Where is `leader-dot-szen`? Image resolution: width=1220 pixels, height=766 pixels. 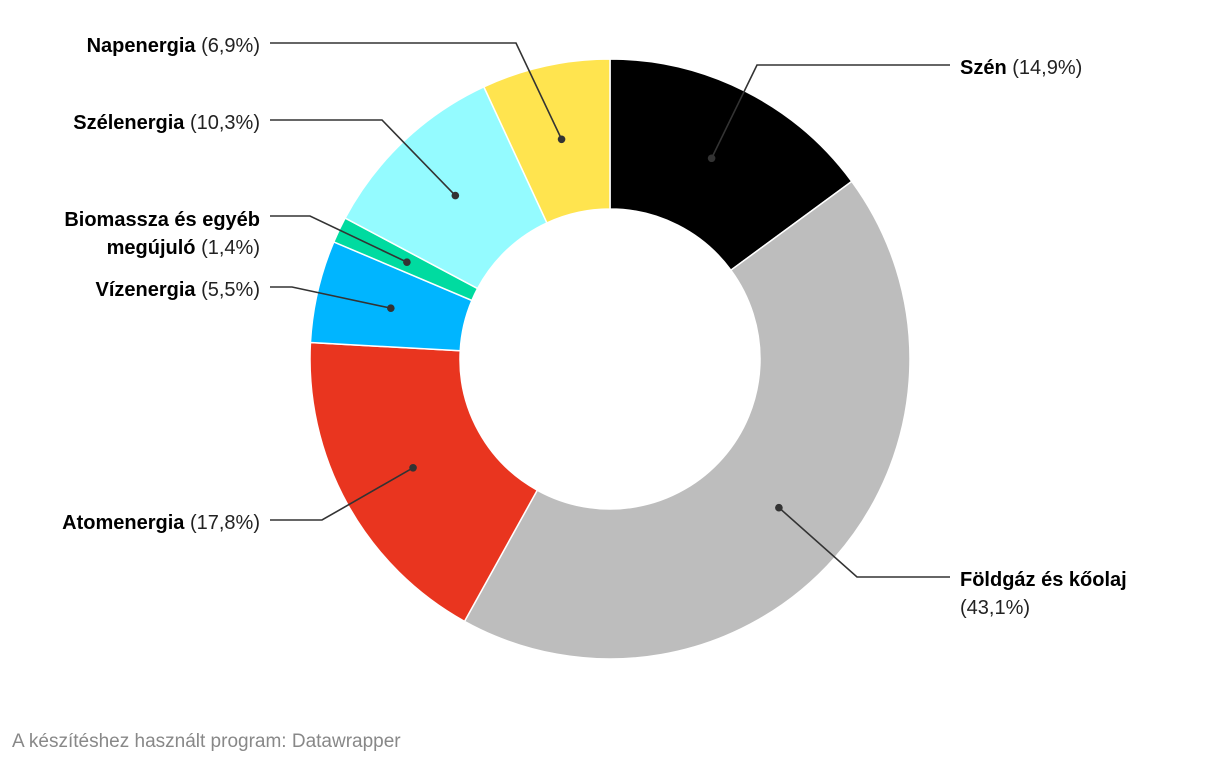 leader-dot-szen is located at coordinates (711, 158).